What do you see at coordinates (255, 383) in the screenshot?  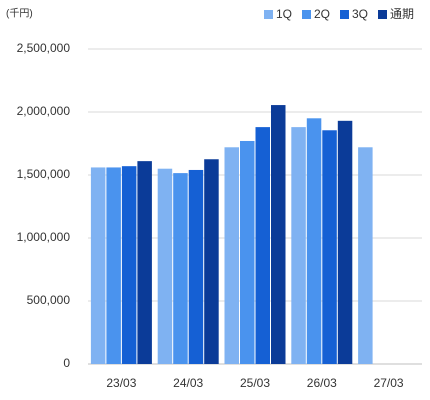 I see `x-tick-label: 25/03` at bounding box center [255, 383].